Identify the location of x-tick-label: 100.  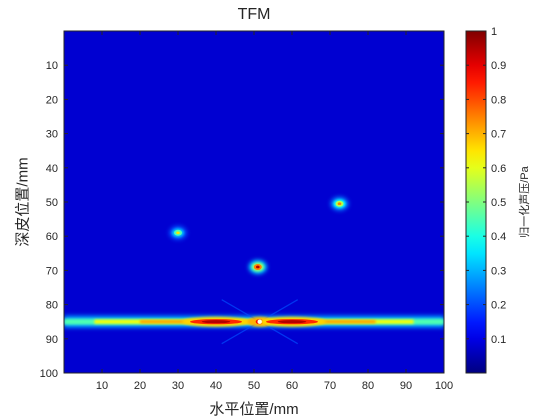
(444, 386).